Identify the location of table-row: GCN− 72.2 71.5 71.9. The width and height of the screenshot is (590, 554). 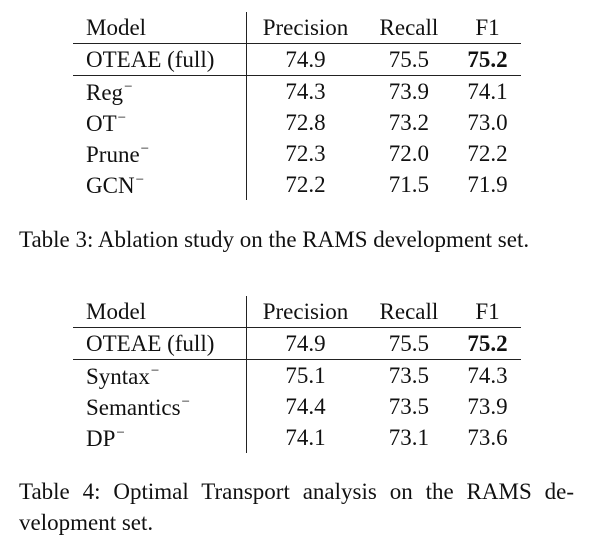
(297, 184).